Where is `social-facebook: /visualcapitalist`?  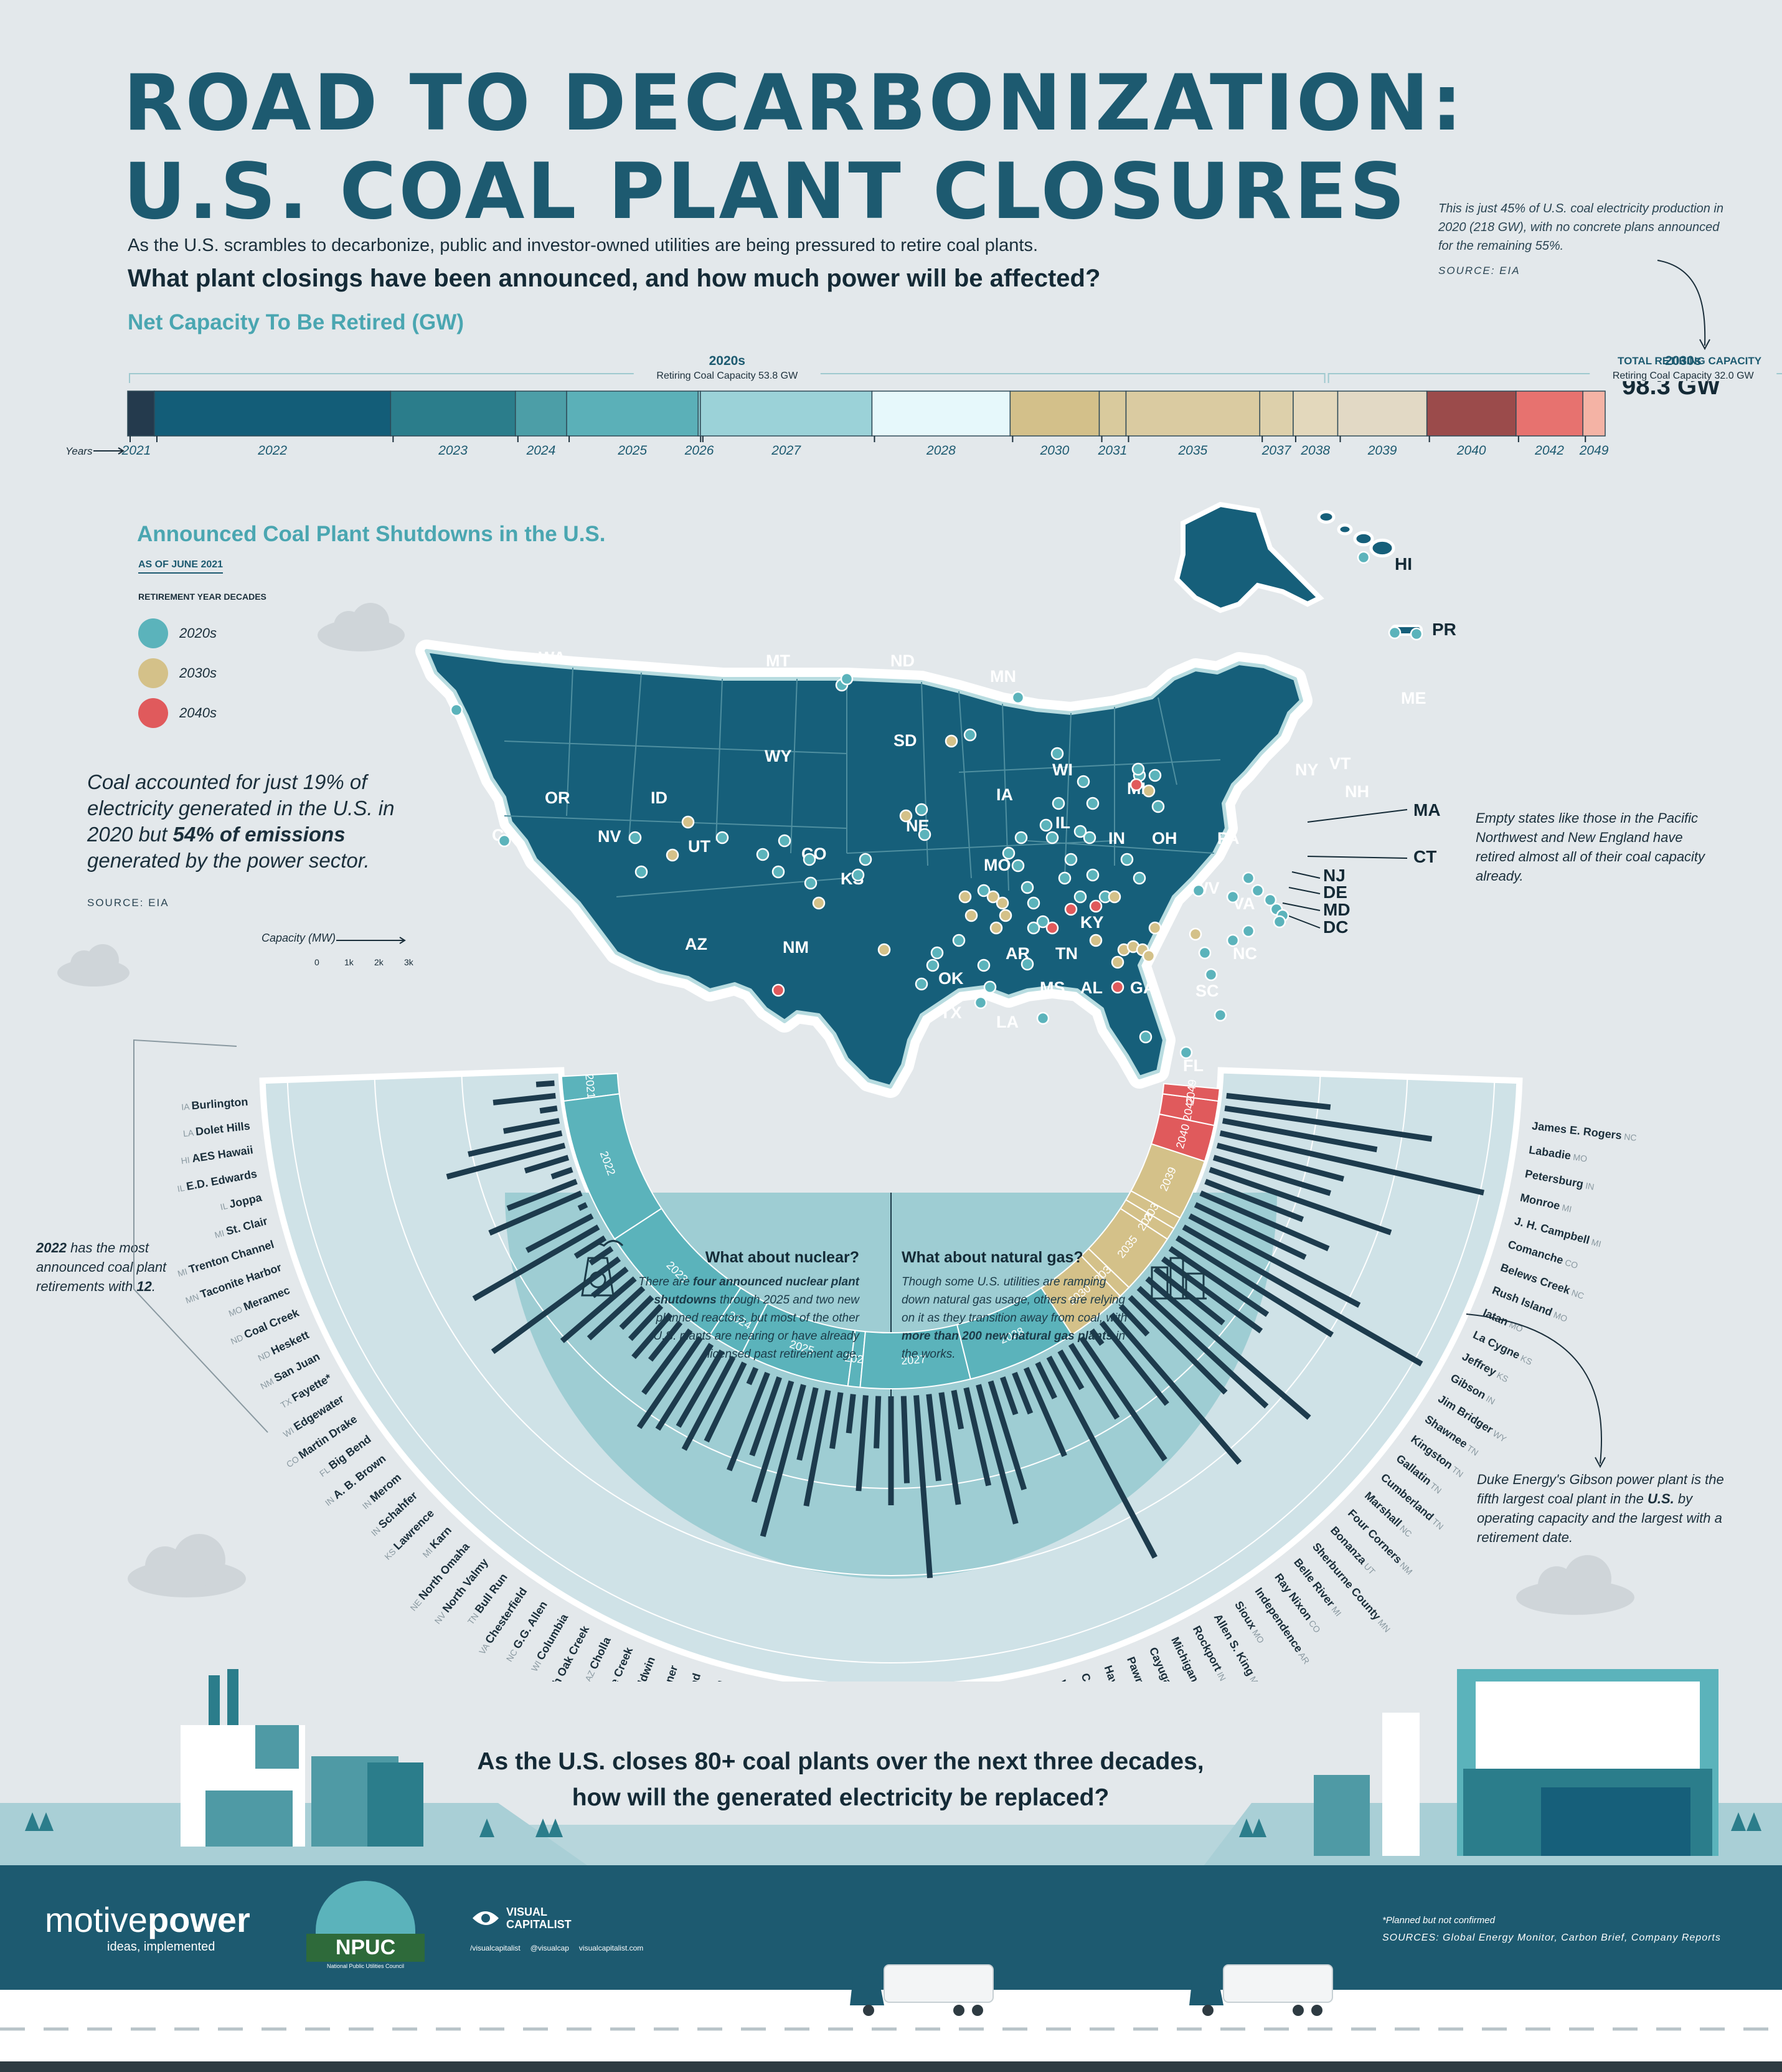 social-facebook: /visualcapitalist is located at coordinates (495, 1948).